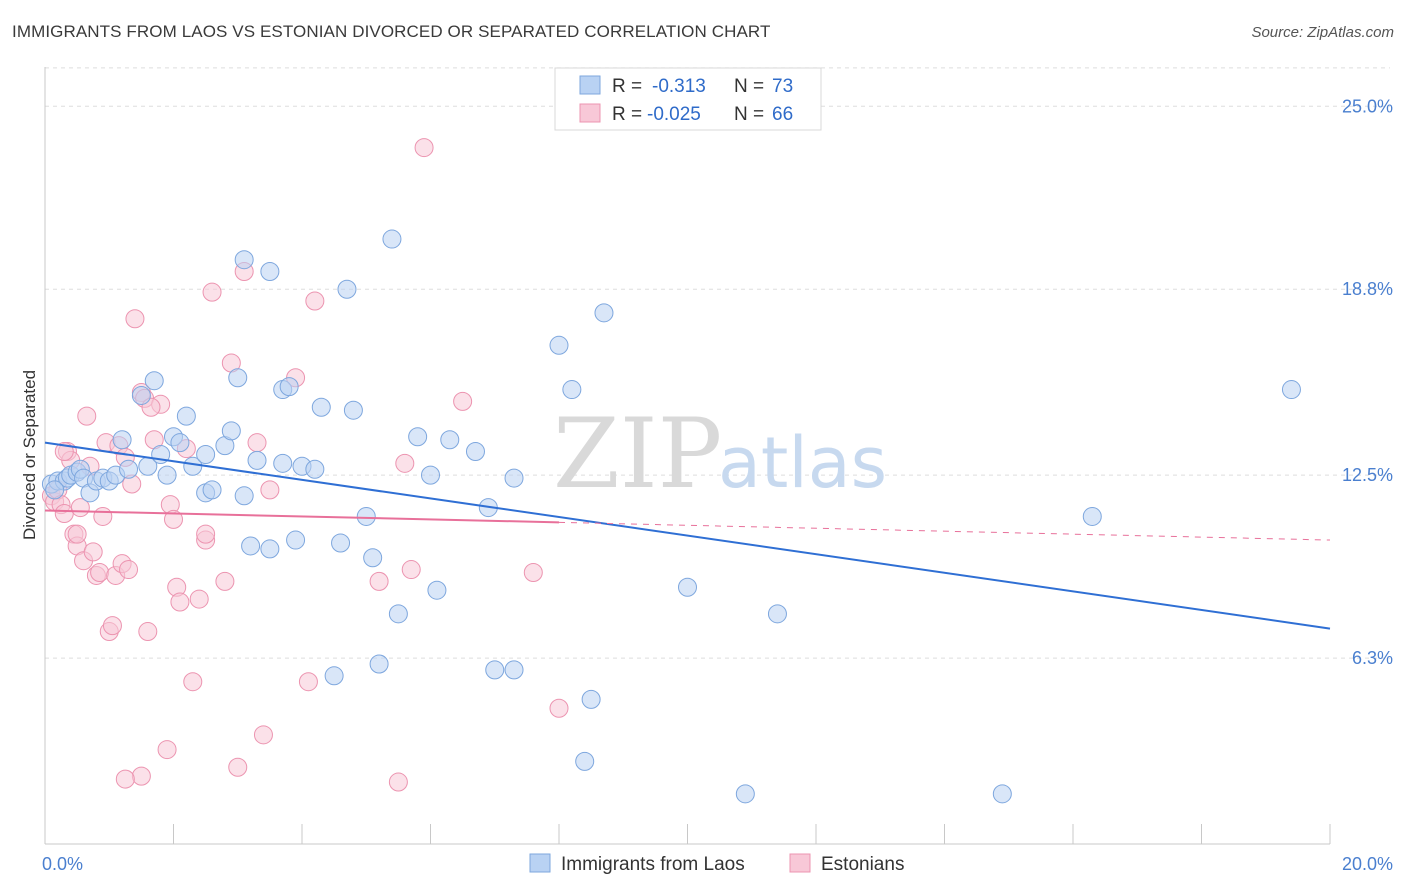  What do you see at coordinates (653, 864) in the screenshot?
I see `bottom-legend-label-laos: Immigrants from Laos` at bounding box center [653, 864].